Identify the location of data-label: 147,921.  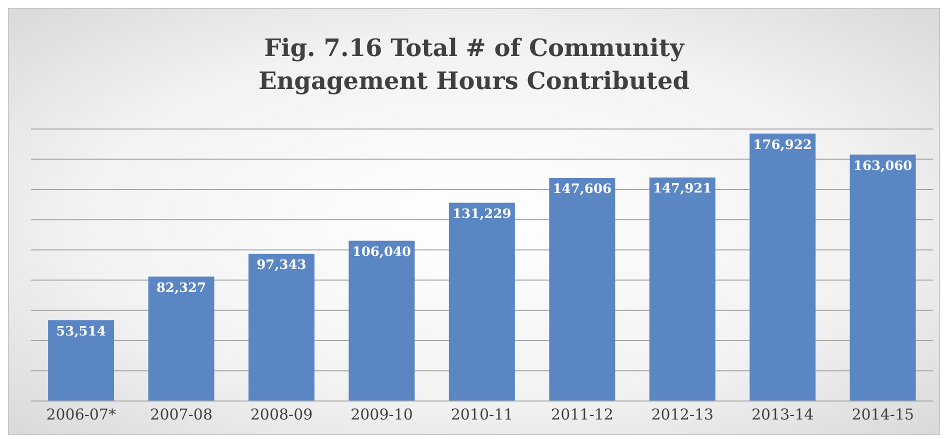
(682, 189).